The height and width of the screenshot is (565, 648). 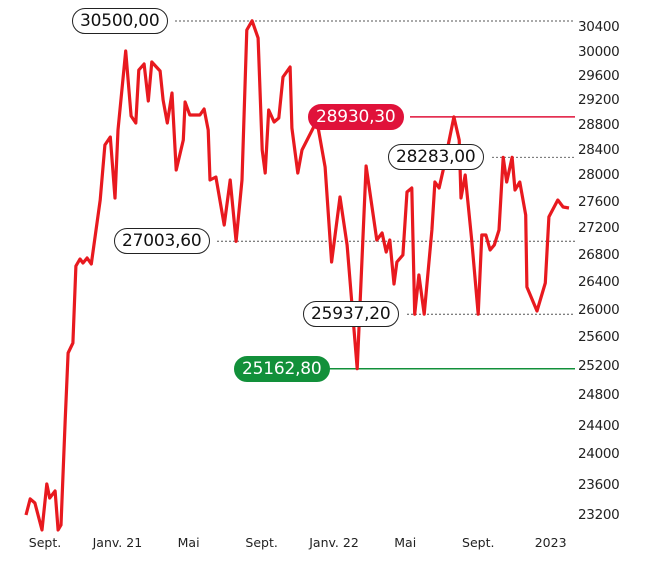 What do you see at coordinates (599, 515) in the screenshot?
I see `y-tick-label: 23200` at bounding box center [599, 515].